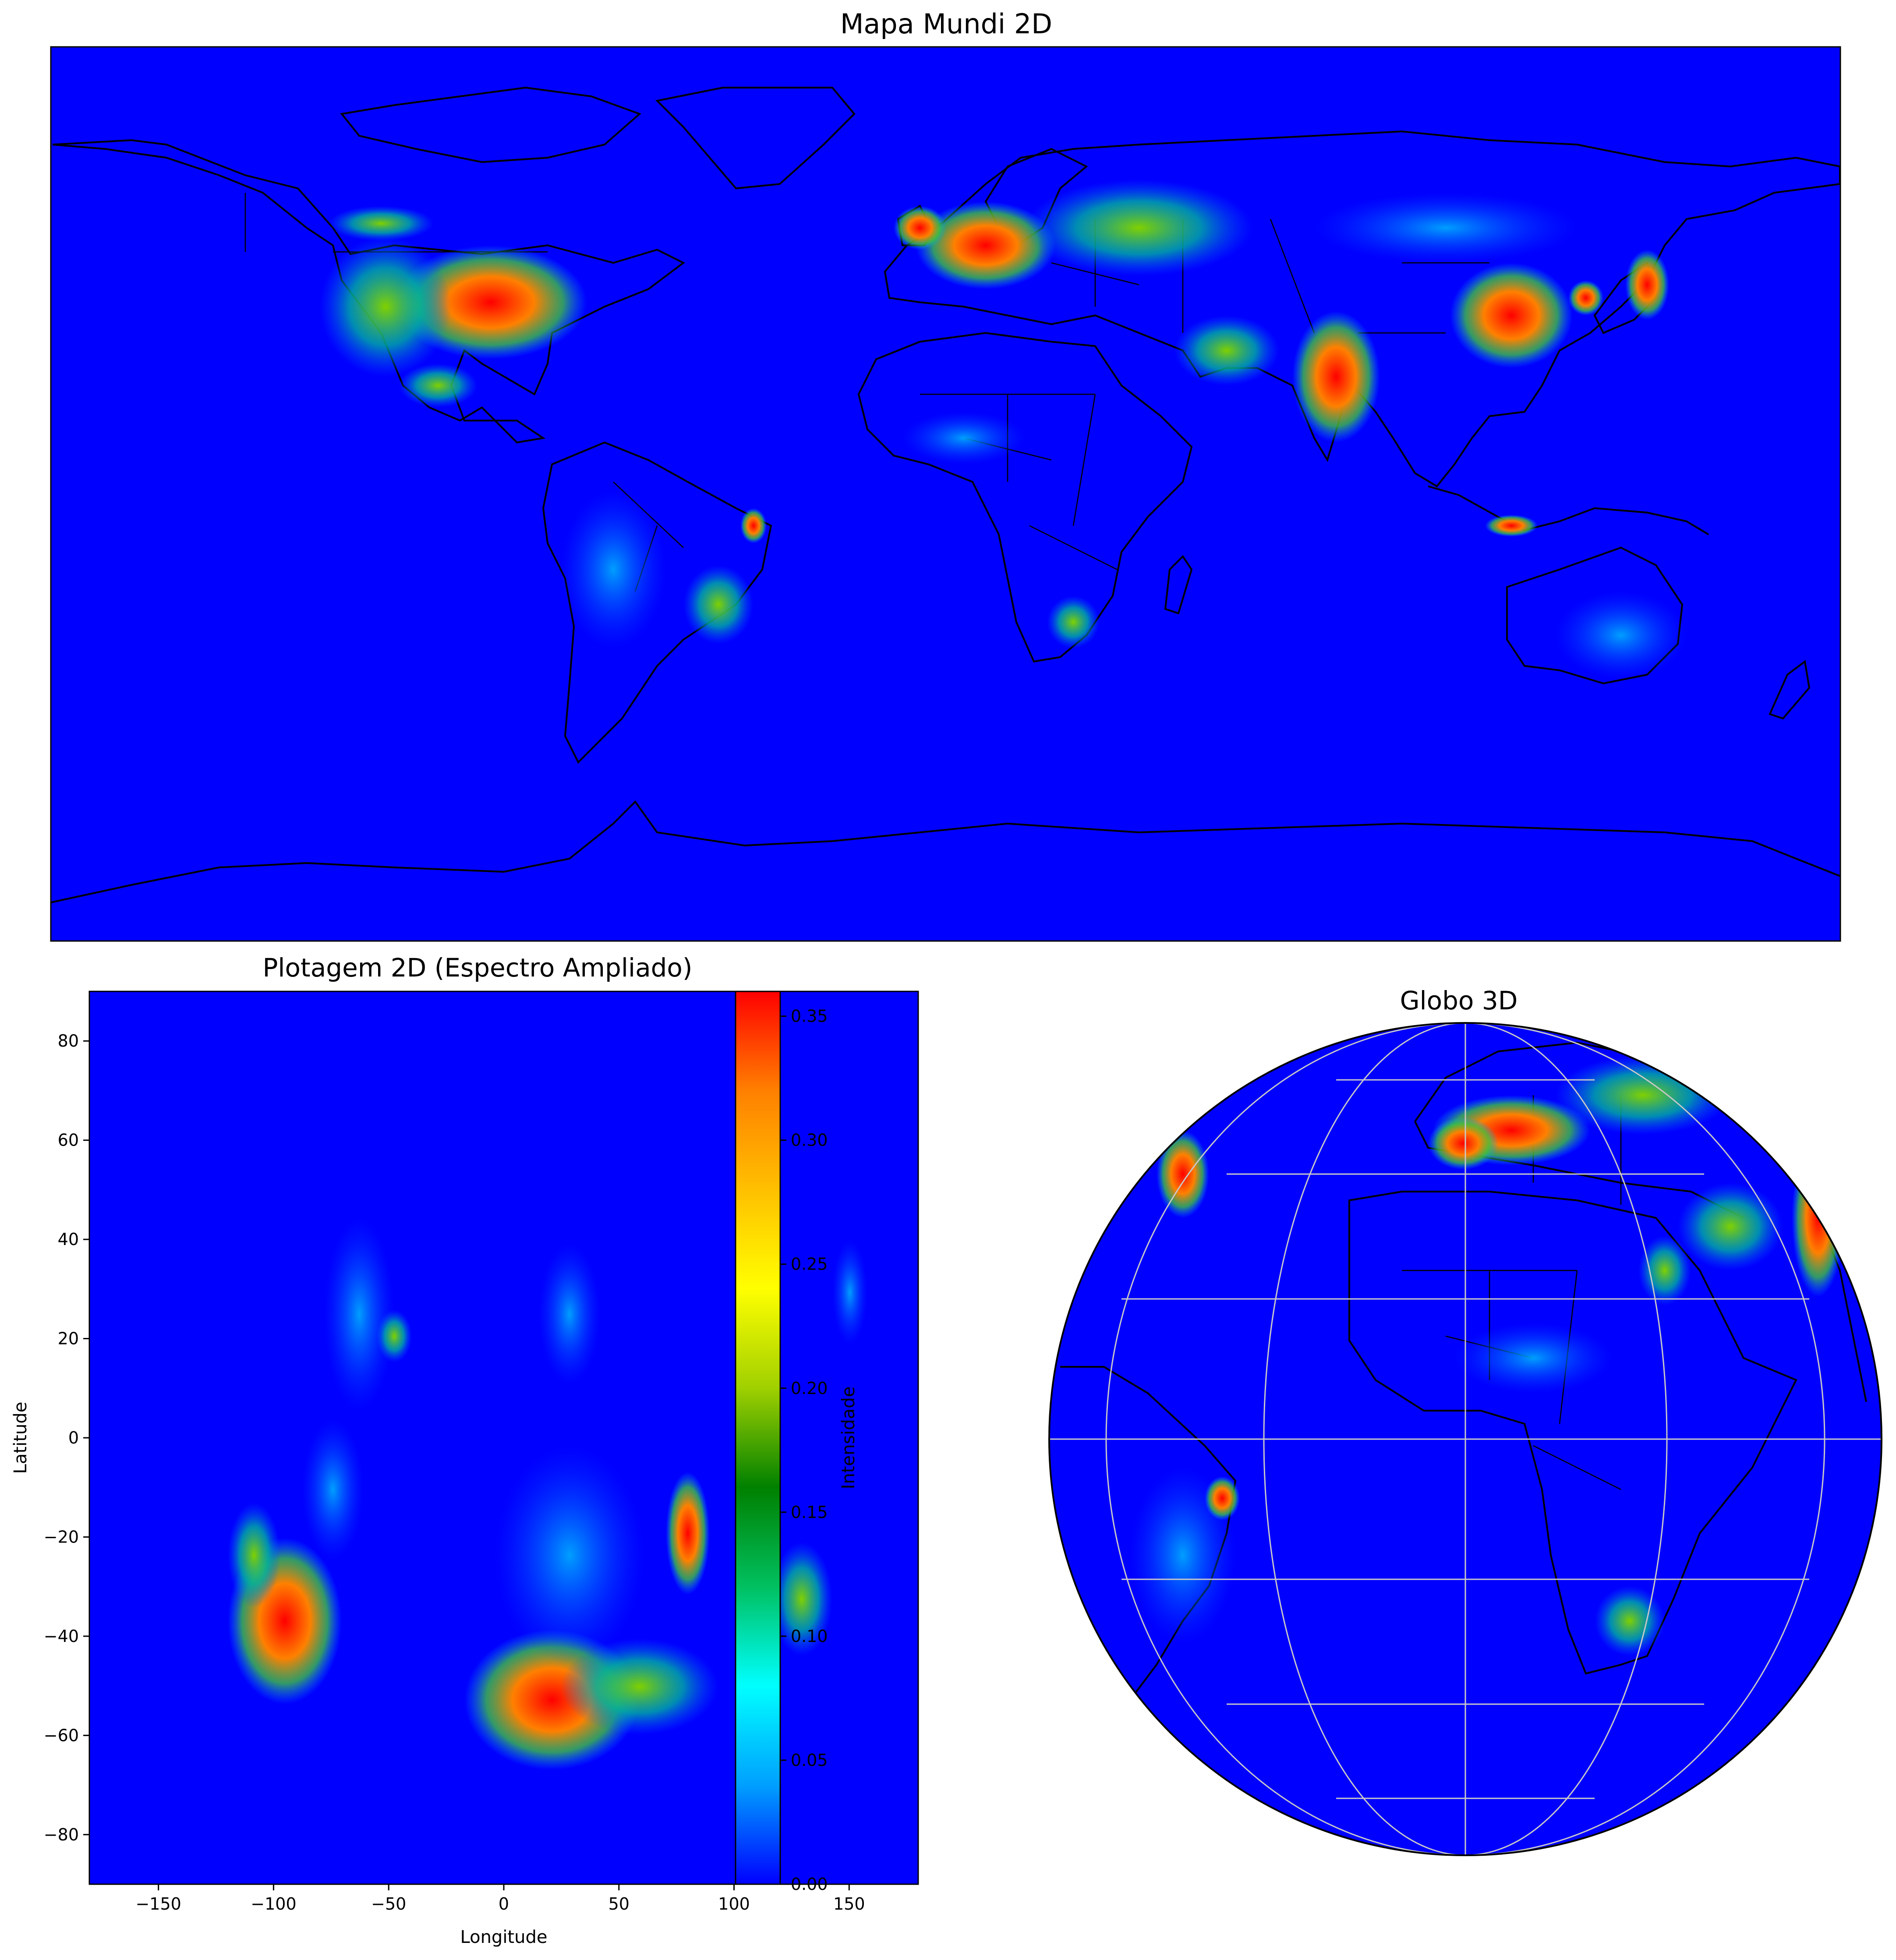 The width and height of the screenshot is (1896, 1960). I want to click on x-tick-label: 50, so click(619, 1904).